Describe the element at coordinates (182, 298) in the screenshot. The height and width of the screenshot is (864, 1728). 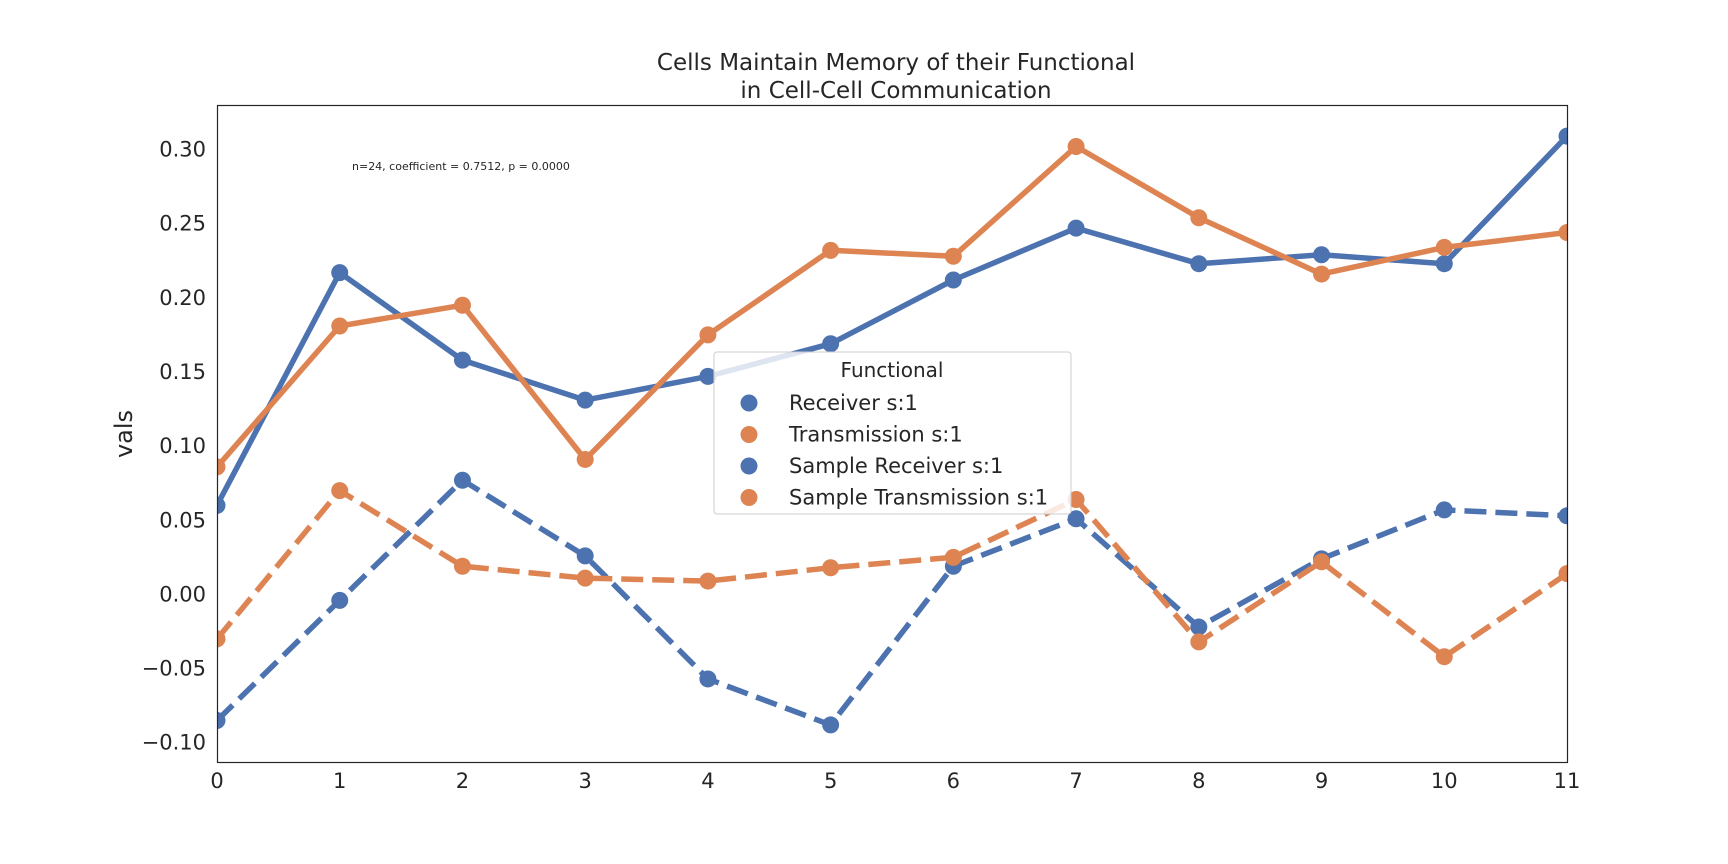
I see `y-tick-label: 0.20` at that location.